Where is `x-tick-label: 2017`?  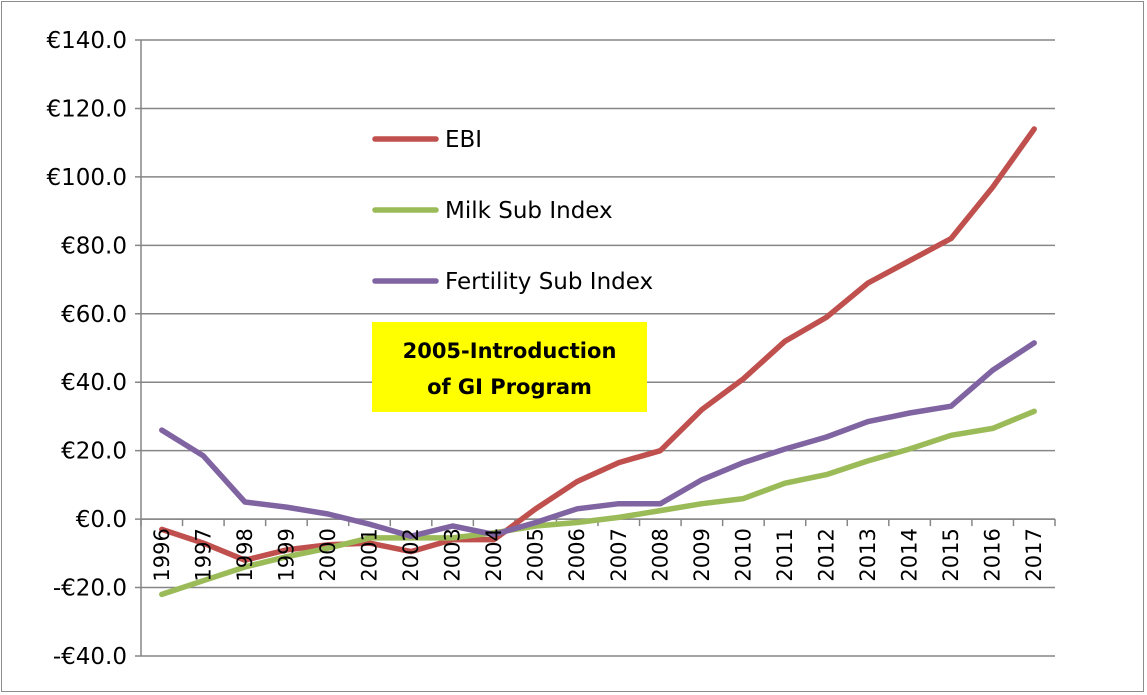
x-tick-label: 2017 is located at coordinates (1034, 554).